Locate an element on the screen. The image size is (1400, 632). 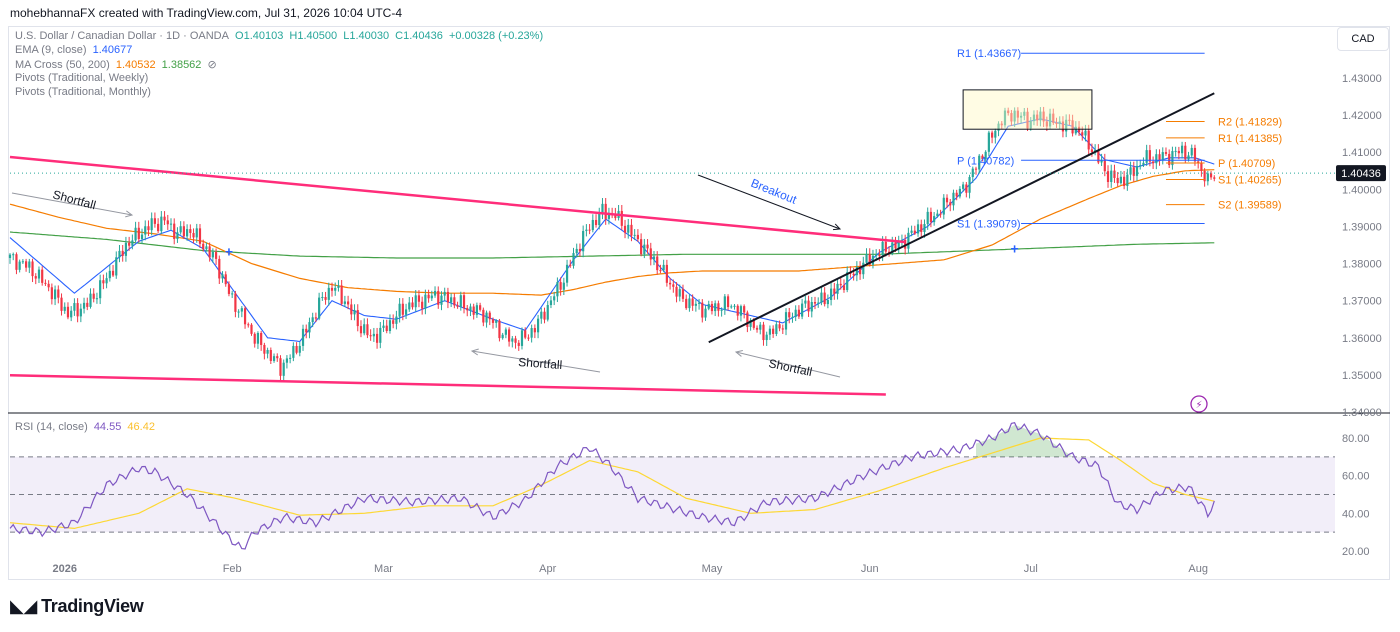
currency-button: CAD is located at coordinates (1363, 39).